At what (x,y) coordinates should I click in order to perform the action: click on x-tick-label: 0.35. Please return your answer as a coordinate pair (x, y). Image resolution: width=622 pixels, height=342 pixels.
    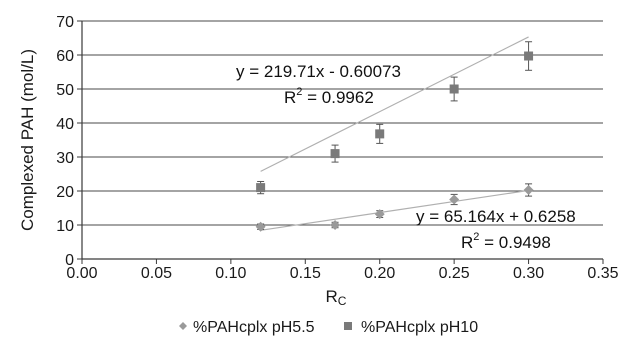
    Looking at the image, I should click on (602, 273).